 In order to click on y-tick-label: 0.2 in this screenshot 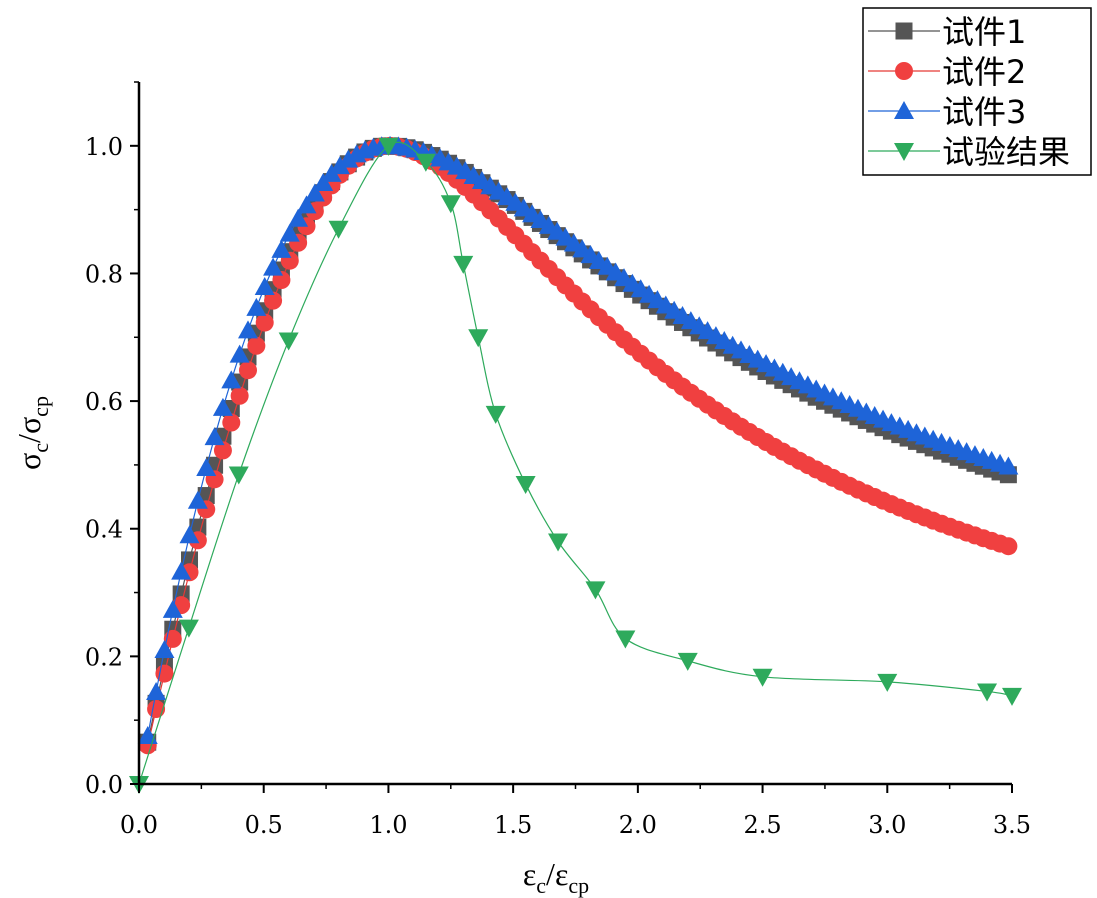, I will do `click(104, 657)`.